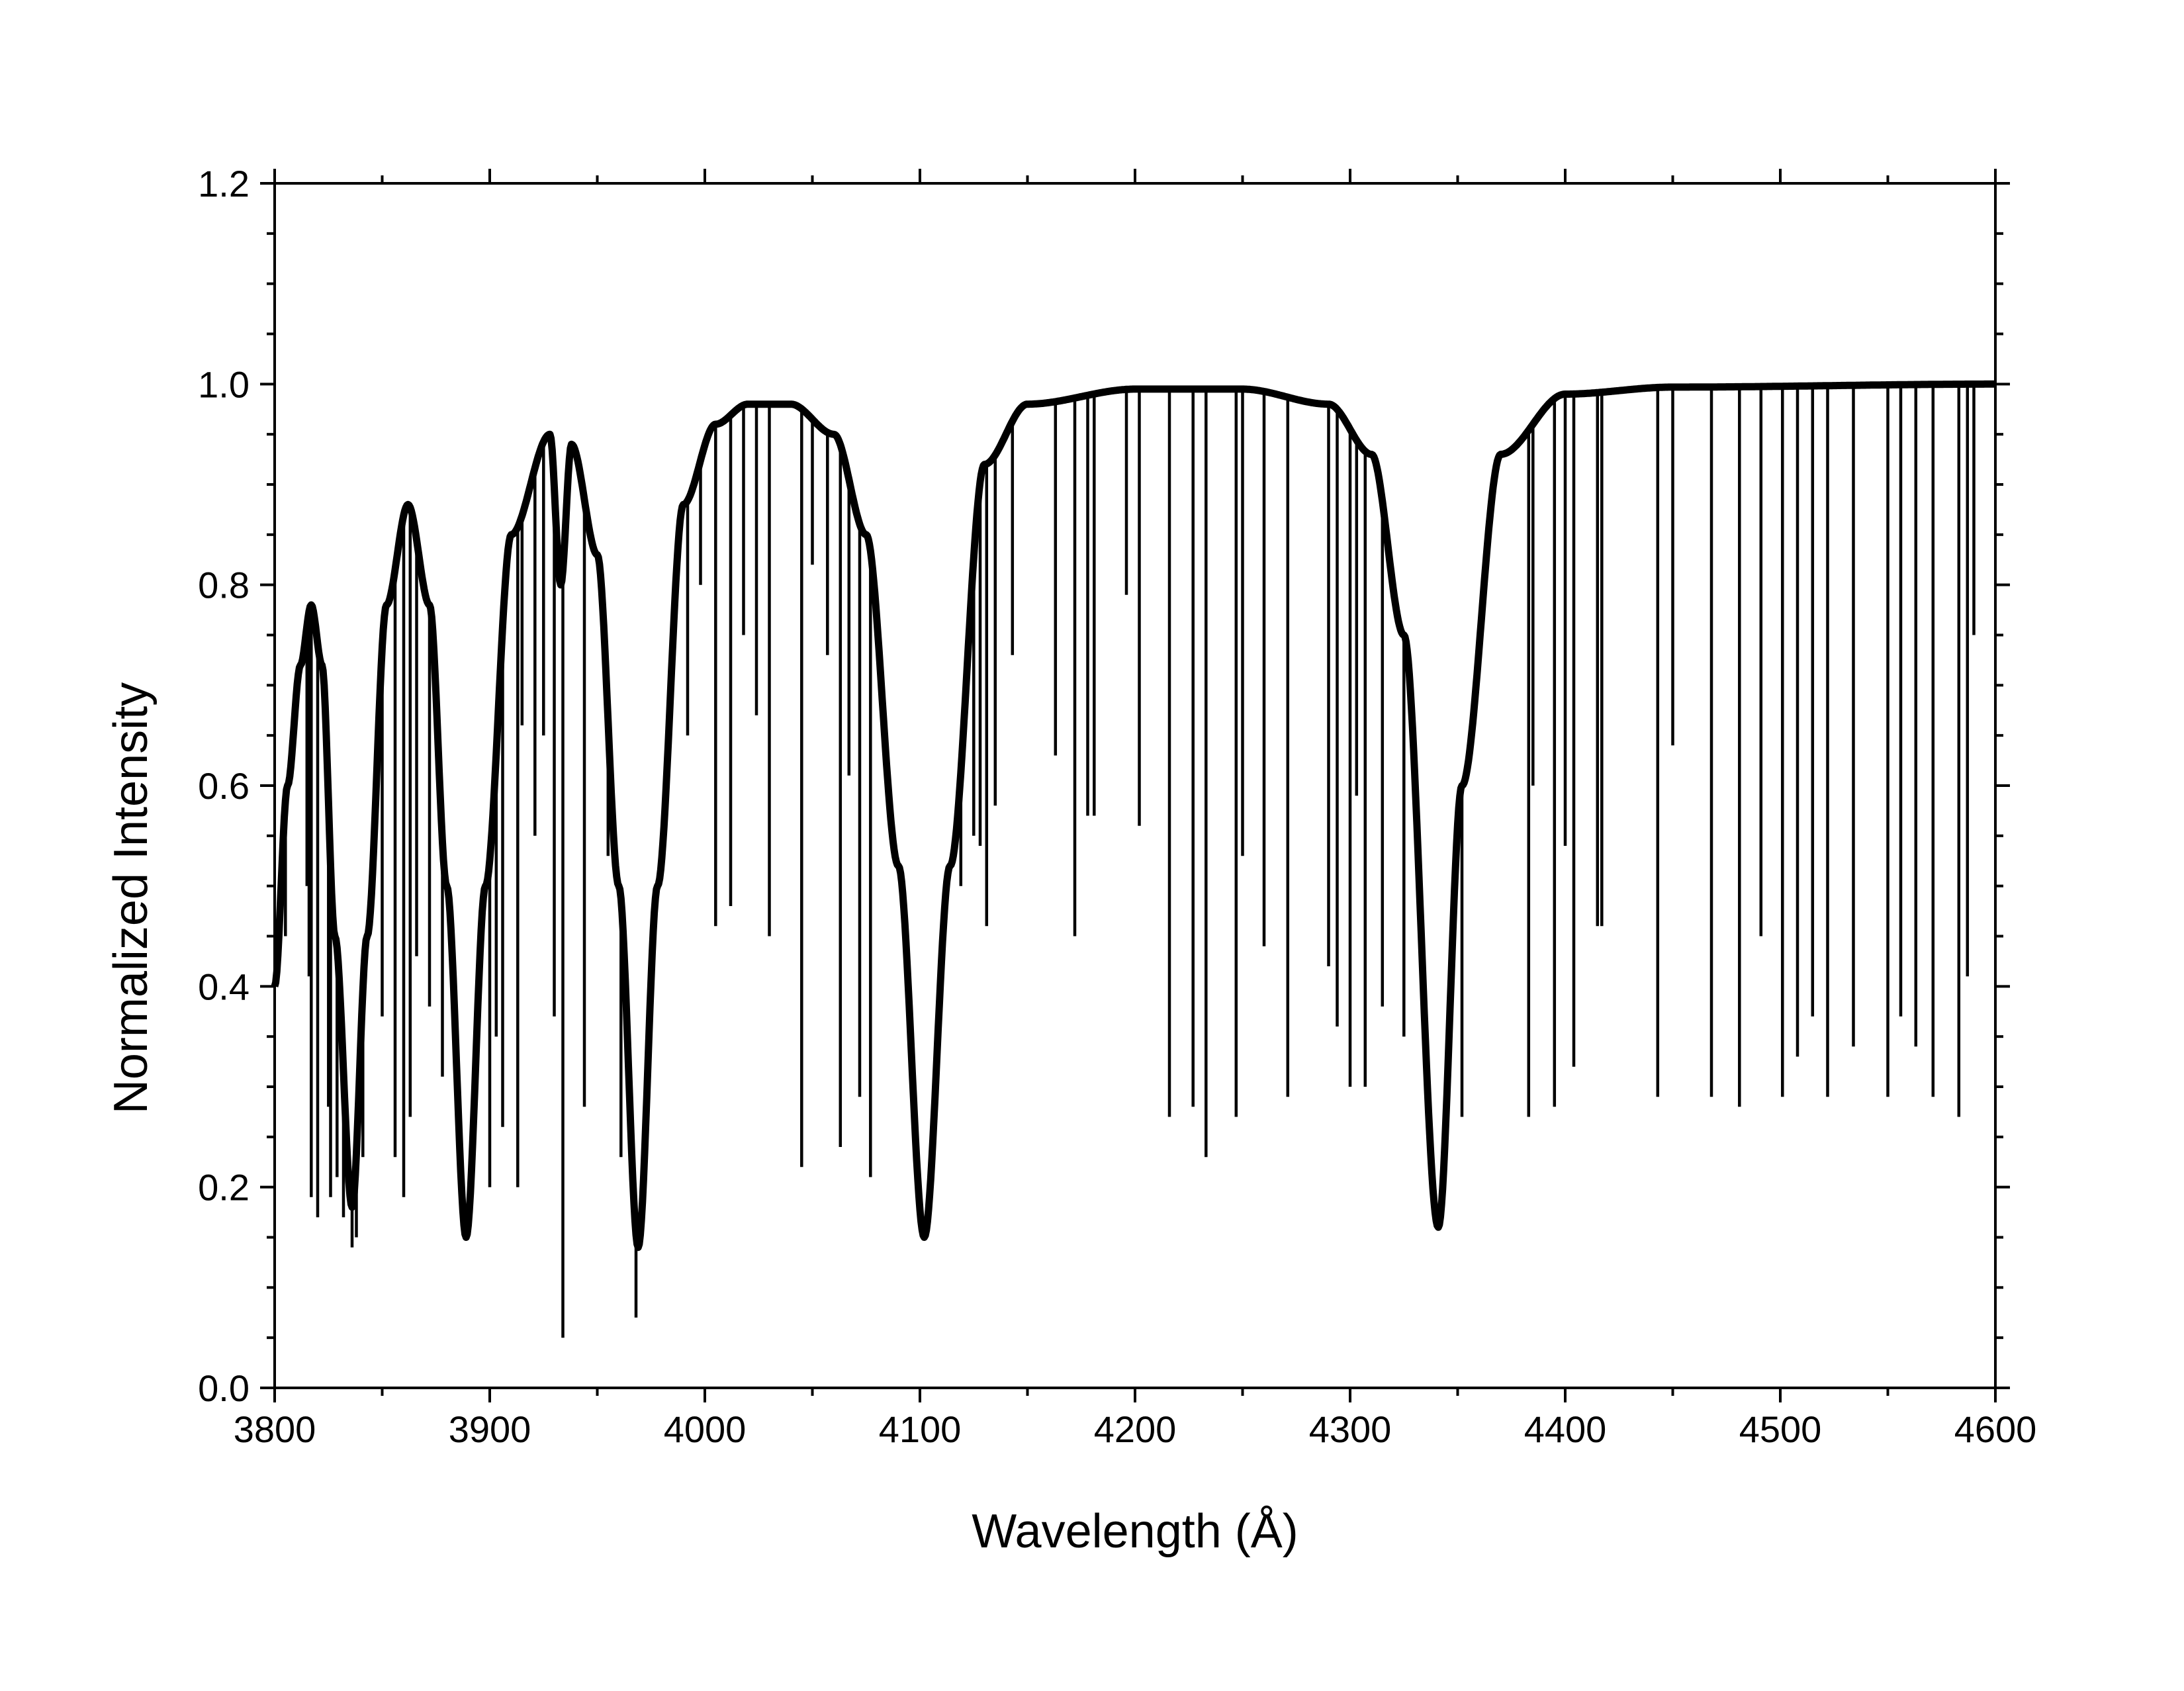  I want to click on x-tick-label: 4300, so click(1351, 1429).